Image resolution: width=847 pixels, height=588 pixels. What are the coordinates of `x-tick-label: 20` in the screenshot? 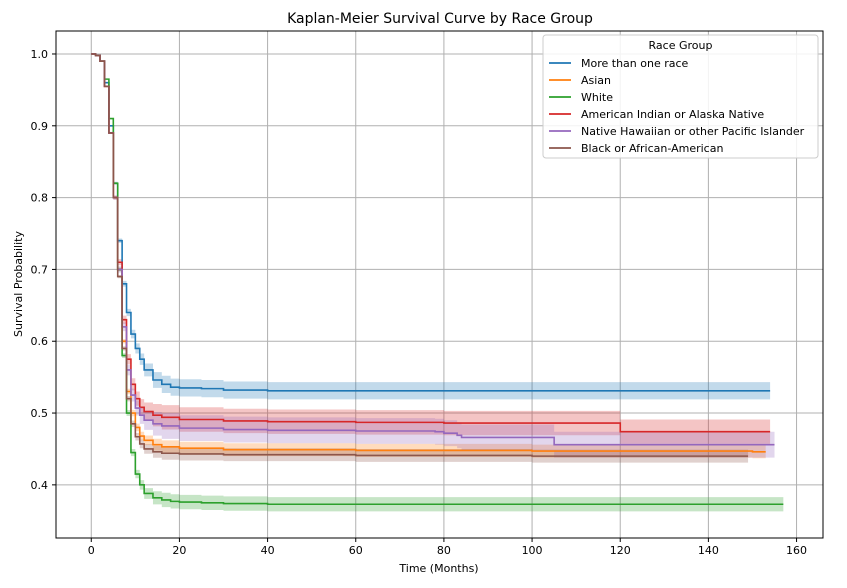 It's located at (179, 550).